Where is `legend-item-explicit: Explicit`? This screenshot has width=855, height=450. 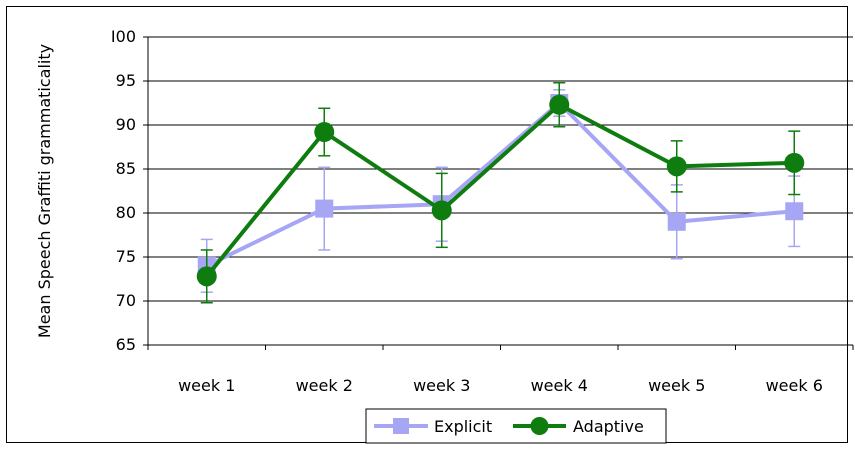 legend-item-explicit: Explicit is located at coordinates (433, 426).